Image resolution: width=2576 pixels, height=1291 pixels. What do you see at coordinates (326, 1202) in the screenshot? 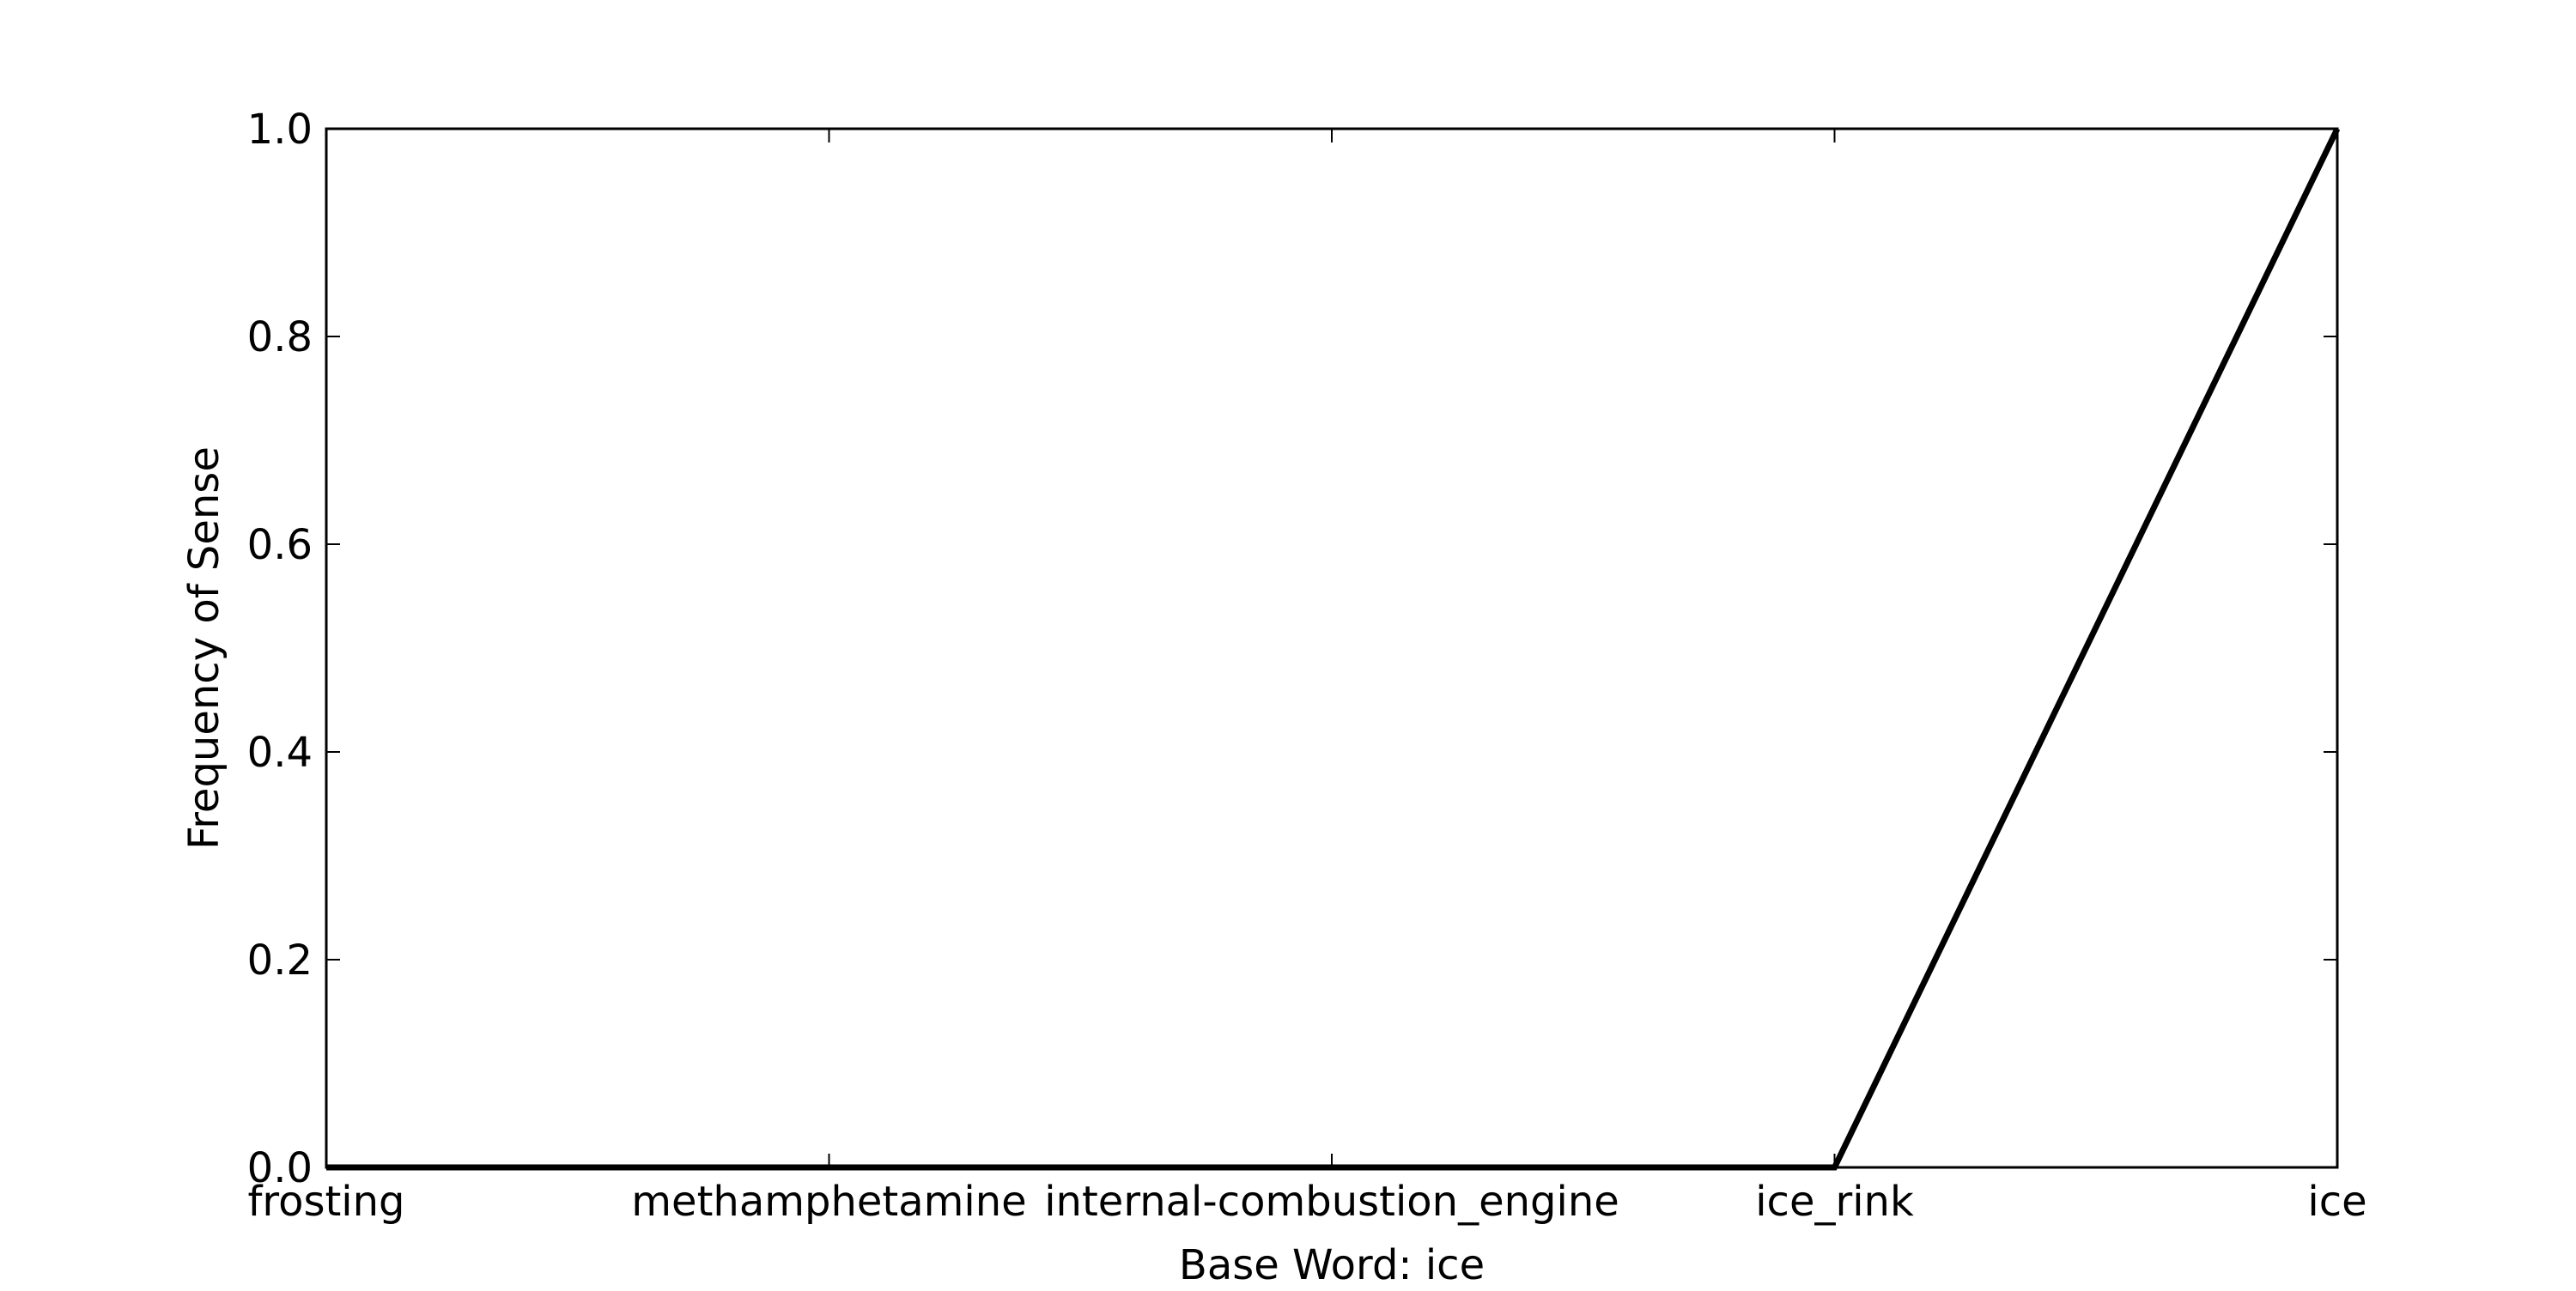
I see `x-tick-label: frosting` at bounding box center [326, 1202].